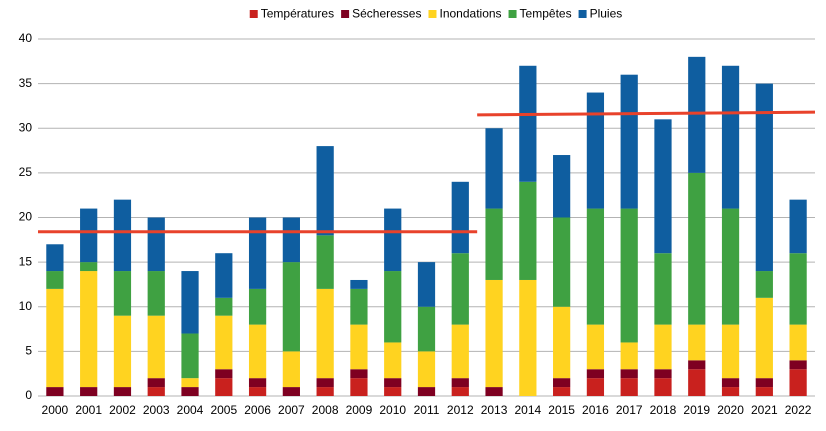 The height and width of the screenshot is (431, 826). I want to click on y-tick-label: 40, so click(26, 38).